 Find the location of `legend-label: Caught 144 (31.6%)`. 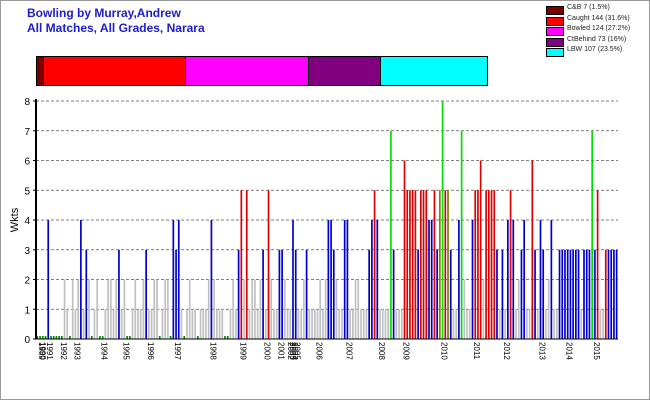

legend-label: Caught 144 (31.6%) is located at coordinates (598, 18).